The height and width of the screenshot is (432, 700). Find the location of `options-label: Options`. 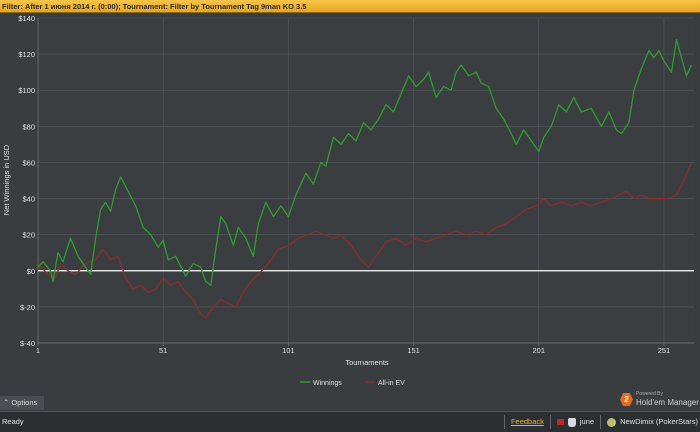

options-label: Options is located at coordinates (24, 402).